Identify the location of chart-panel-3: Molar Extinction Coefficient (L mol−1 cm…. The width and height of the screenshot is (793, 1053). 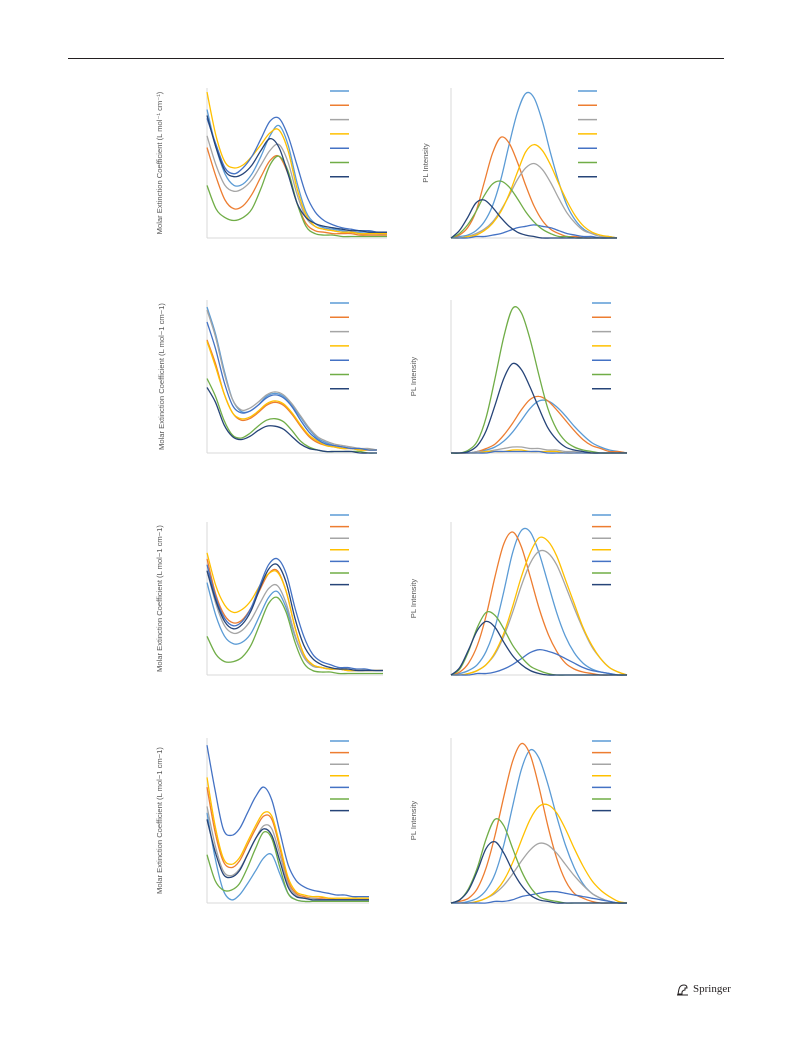
(267, 377).